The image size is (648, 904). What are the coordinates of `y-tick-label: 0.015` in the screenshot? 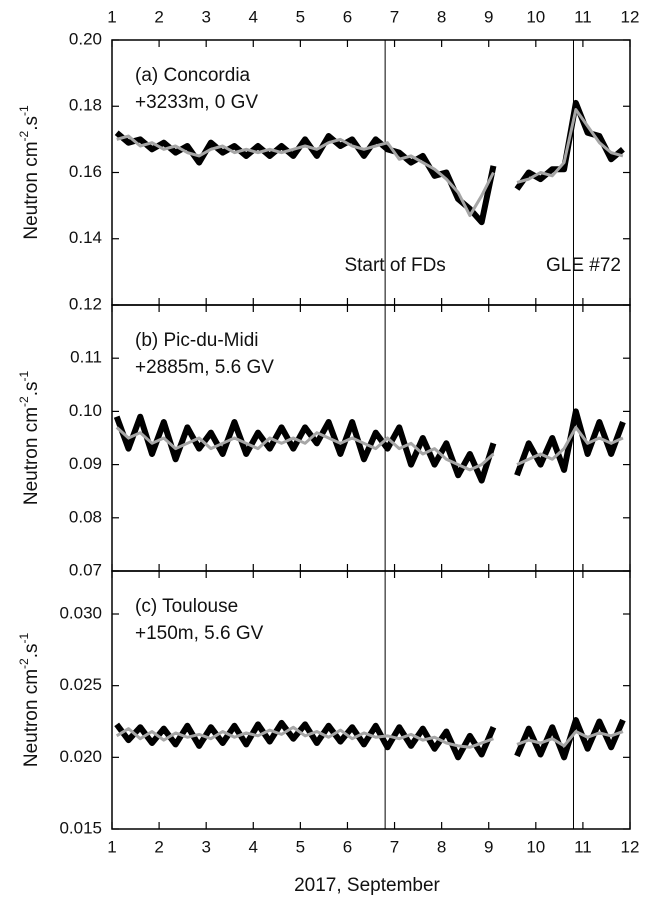 It's located at (80, 827).